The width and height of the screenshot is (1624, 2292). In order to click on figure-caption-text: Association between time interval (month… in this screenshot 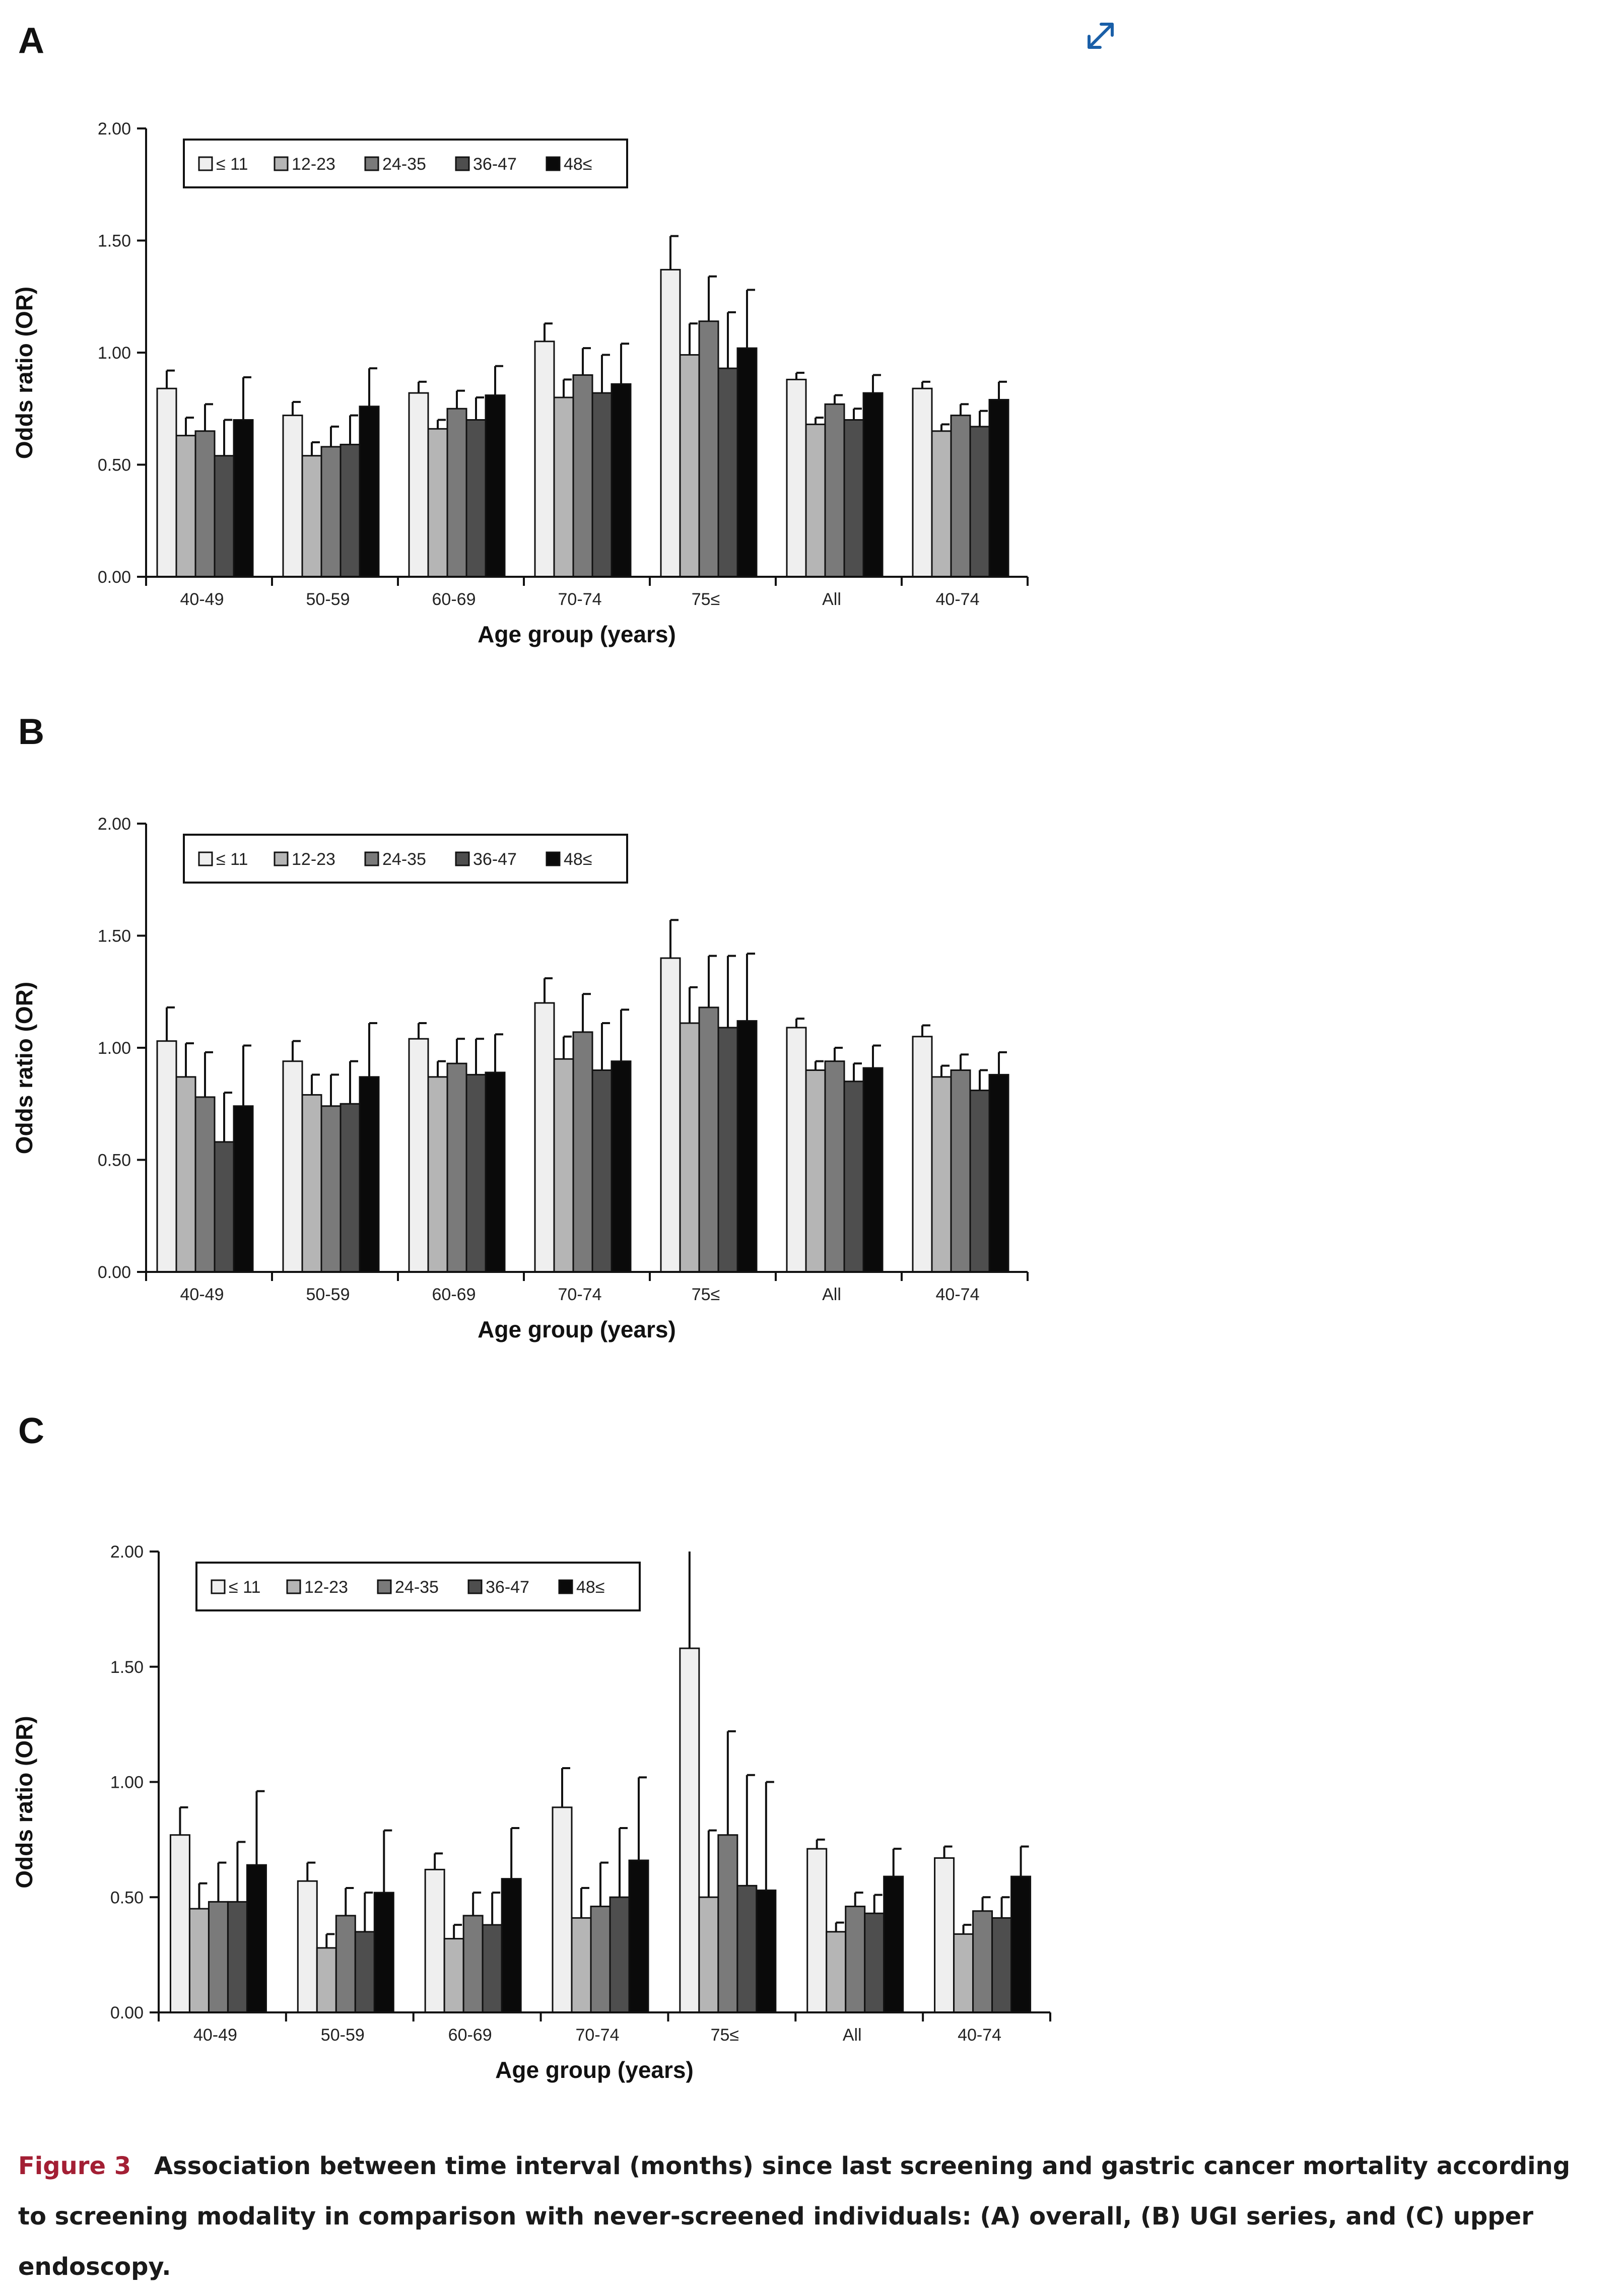, I will do `click(794, 2217)`.